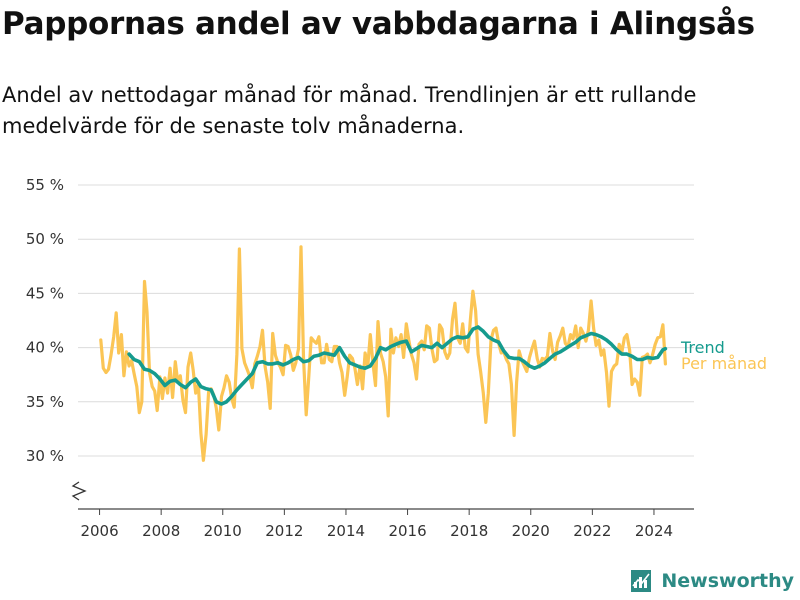  What do you see at coordinates (382, 498) in the screenshot?
I see `x-axis` at bounding box center [382, 498].